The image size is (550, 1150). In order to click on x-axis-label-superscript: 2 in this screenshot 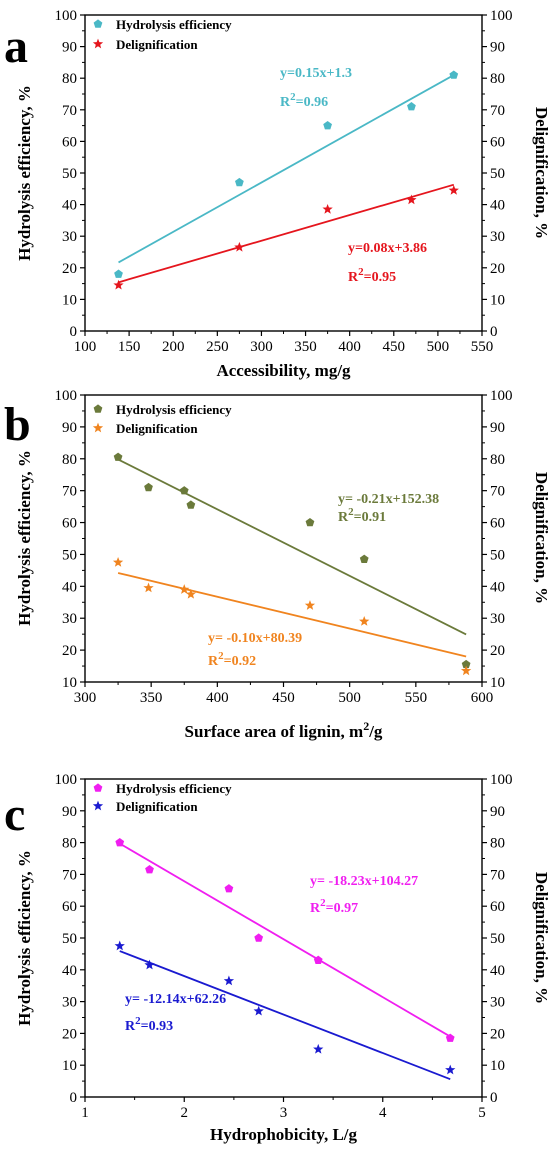, I will do `click(366, 726)`.